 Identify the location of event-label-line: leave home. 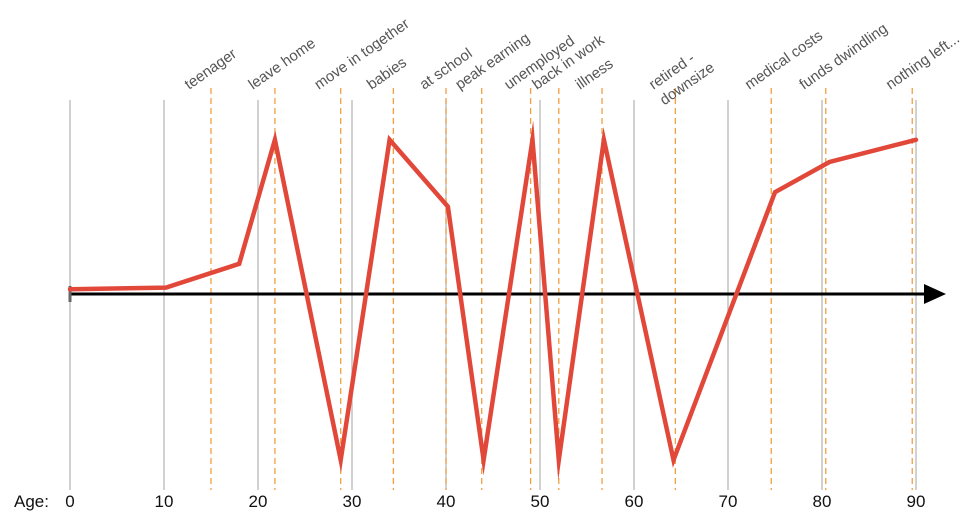
(281, 64).